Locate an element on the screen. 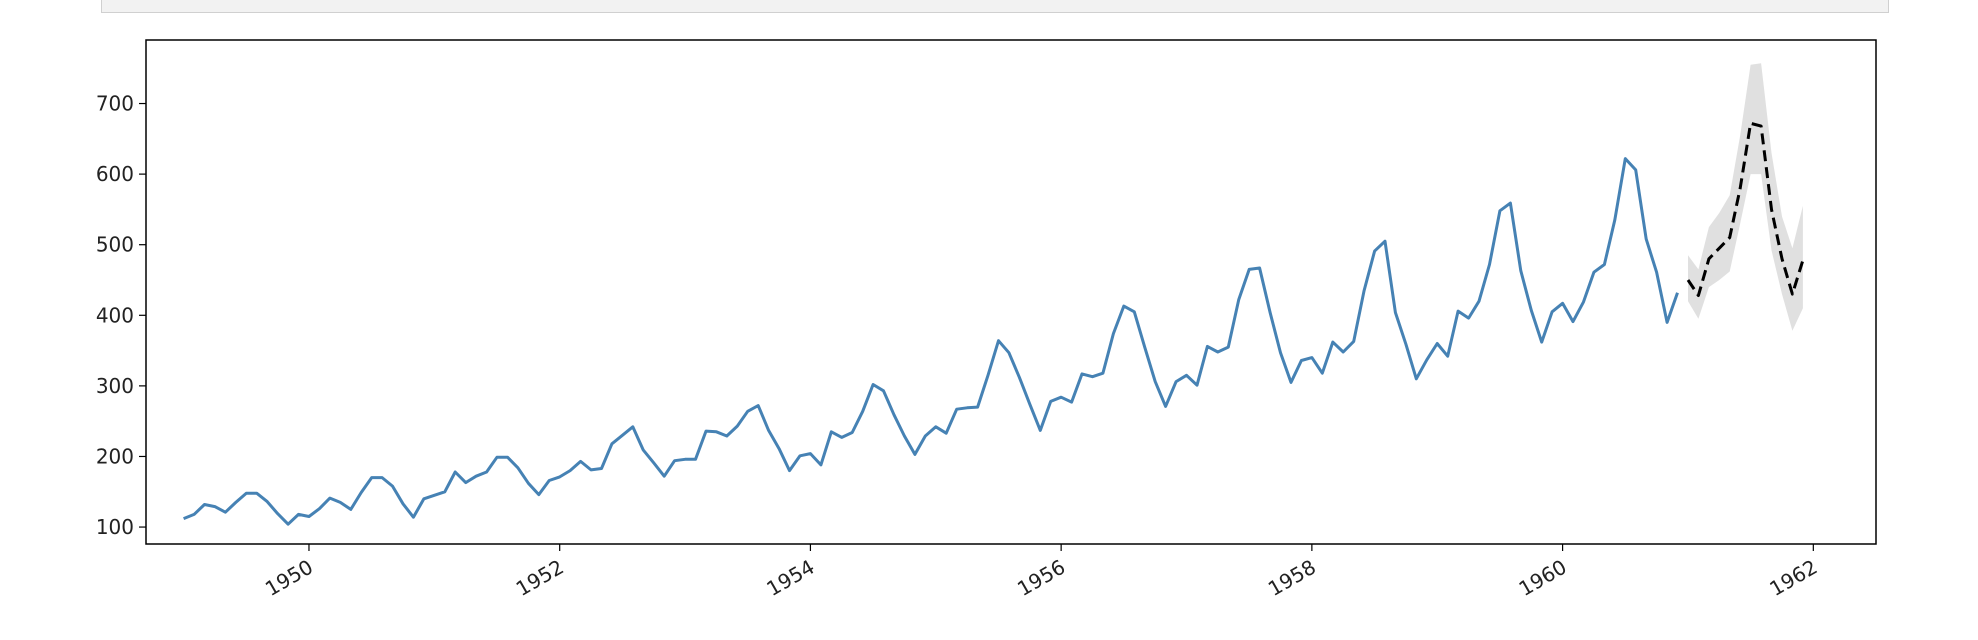  y-tick-label: 700 is located at coordinates (115, 104).